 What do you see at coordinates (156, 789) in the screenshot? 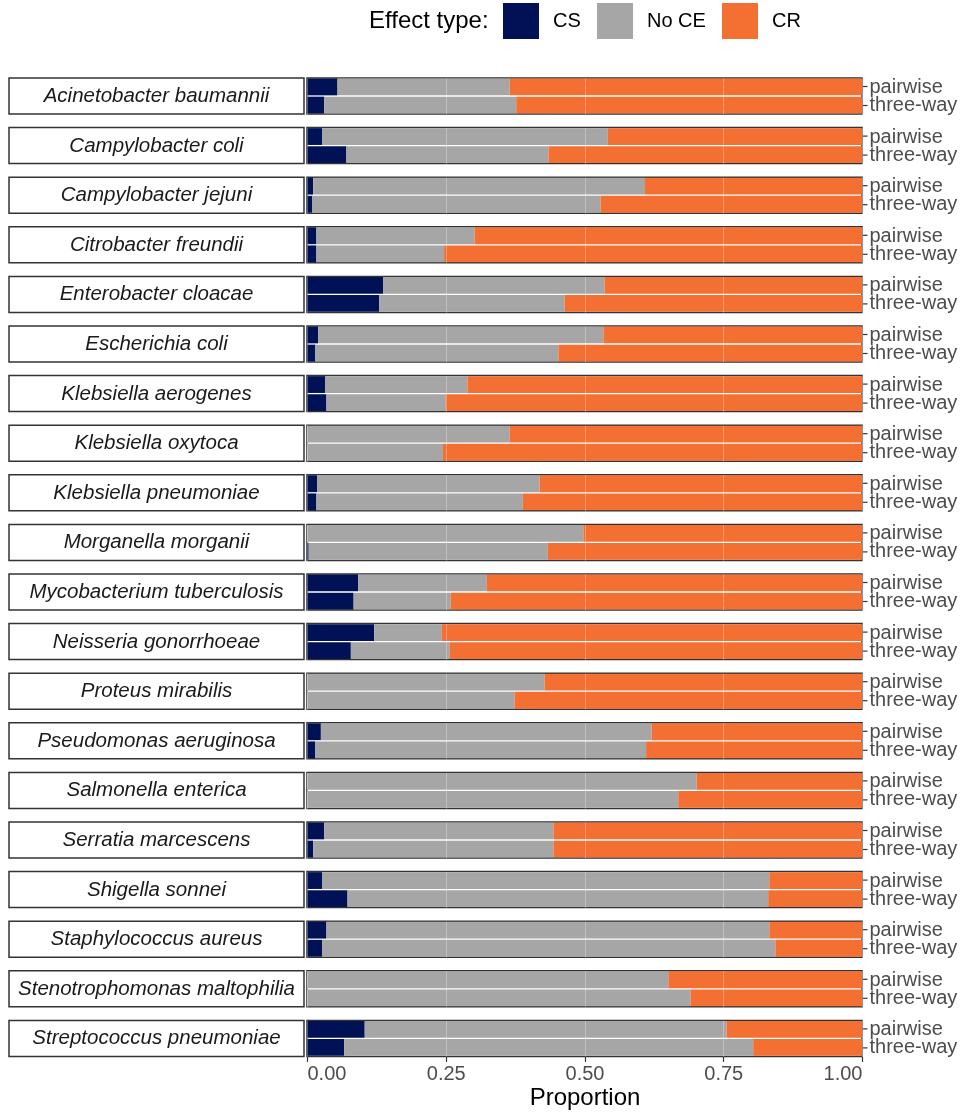
I see `chart-title: Salmonella enterica` at bounding box center [156, 789].